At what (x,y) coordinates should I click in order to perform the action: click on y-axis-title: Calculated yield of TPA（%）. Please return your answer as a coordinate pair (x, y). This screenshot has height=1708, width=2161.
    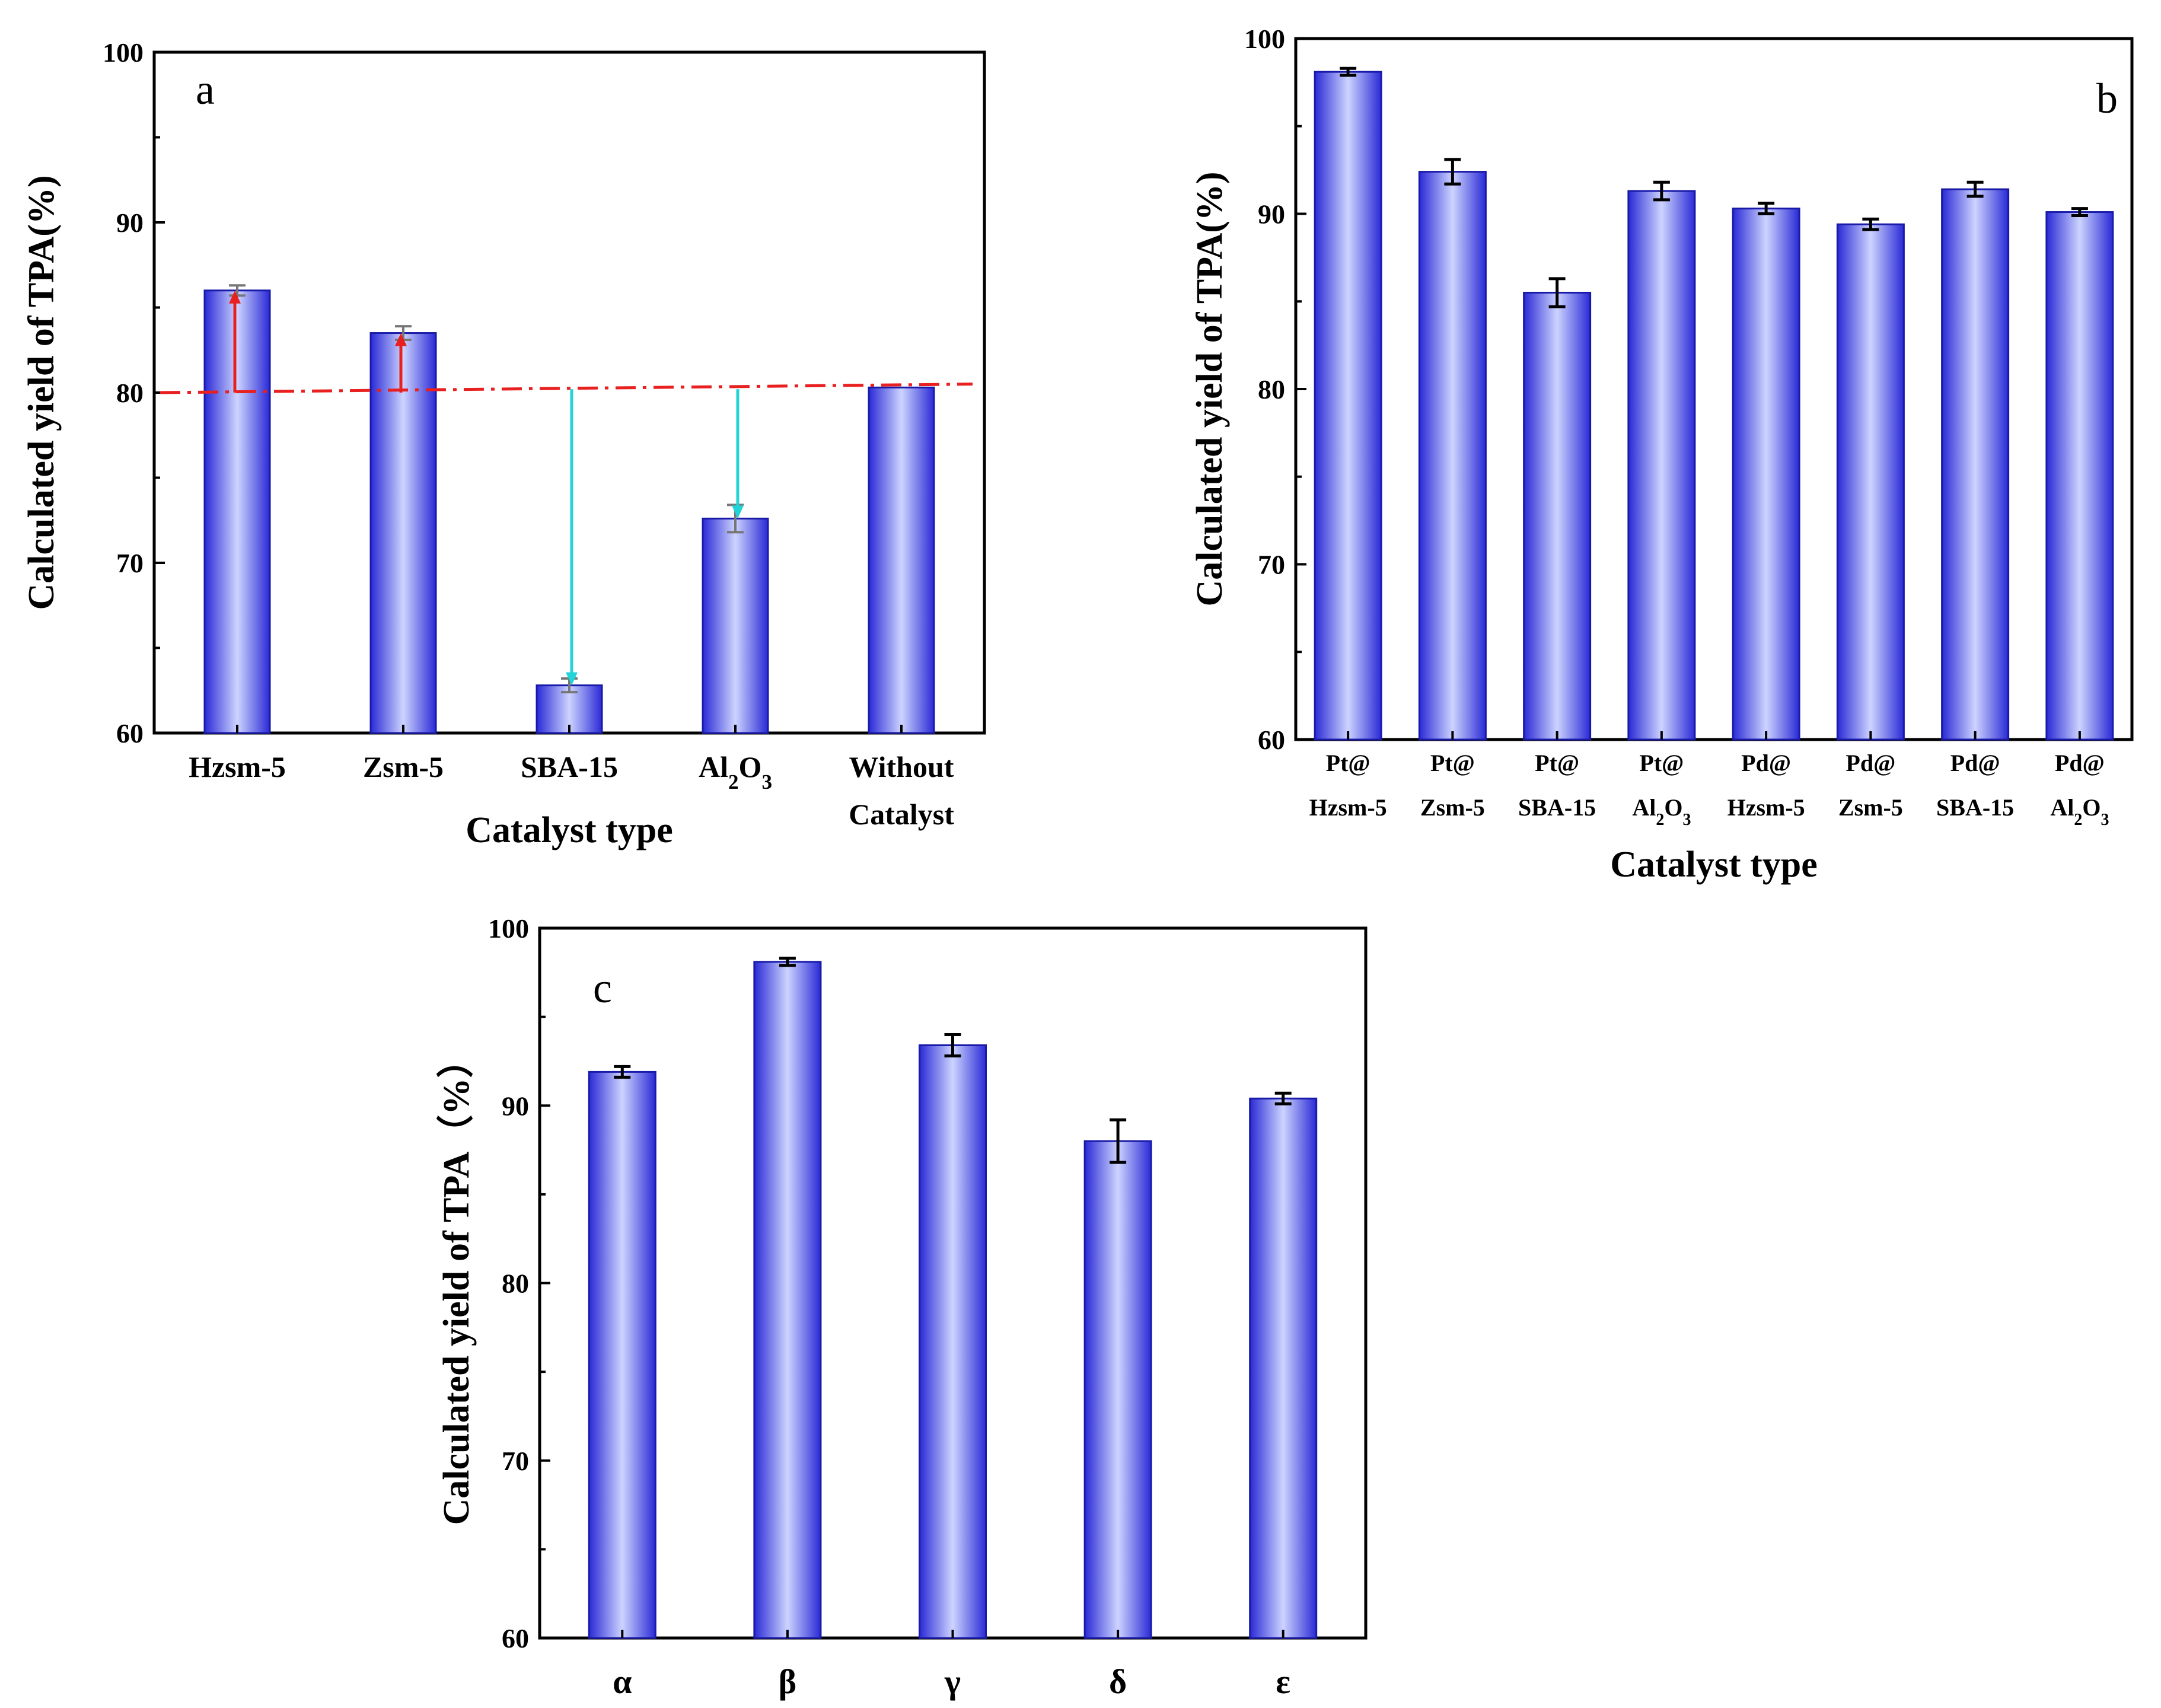
    Looking at the image, I should click on (456, 1283).